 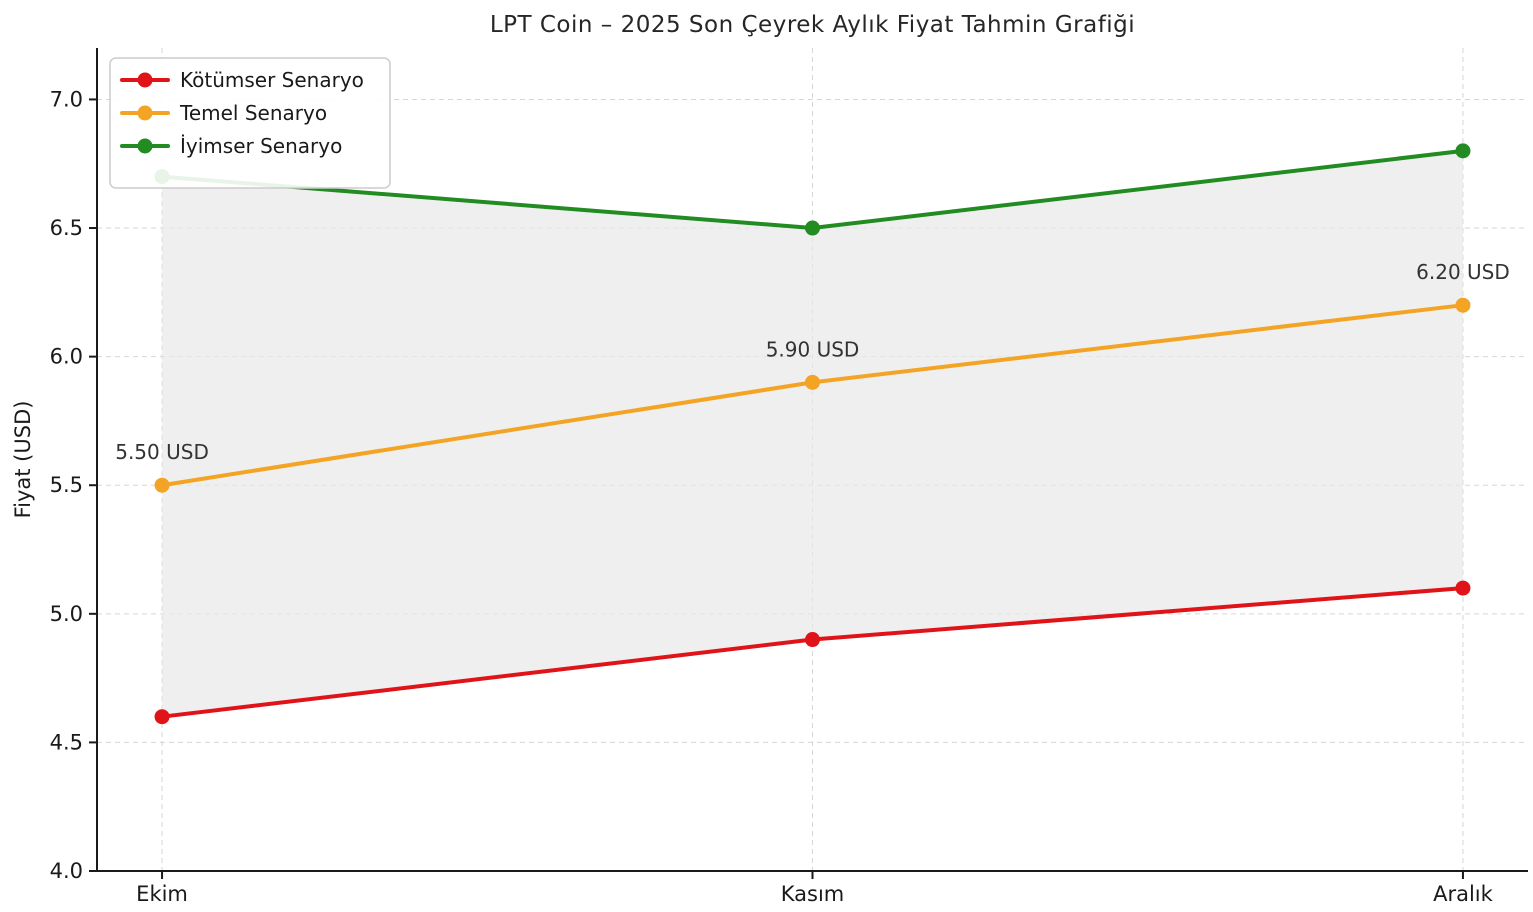 I want to click on annotation-price-label: 5.50 USD, so click(x=162, y=452).